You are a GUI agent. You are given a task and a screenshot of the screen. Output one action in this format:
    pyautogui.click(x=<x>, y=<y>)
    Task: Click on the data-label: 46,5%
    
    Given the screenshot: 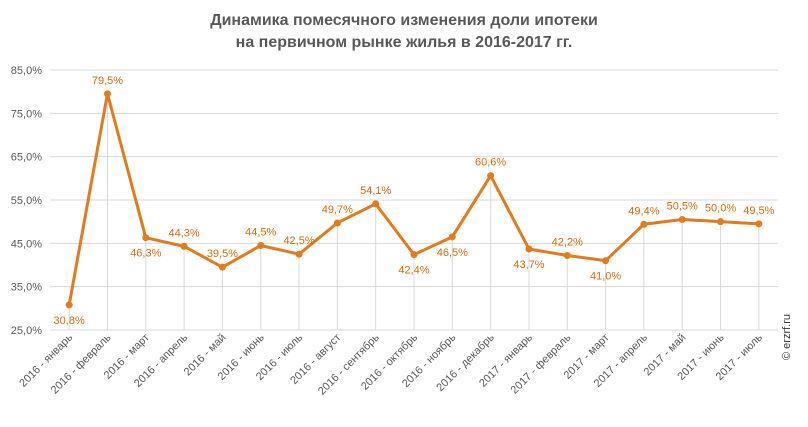 What is the action you would take?
    pyautogui.click(x=452, y=253)
    